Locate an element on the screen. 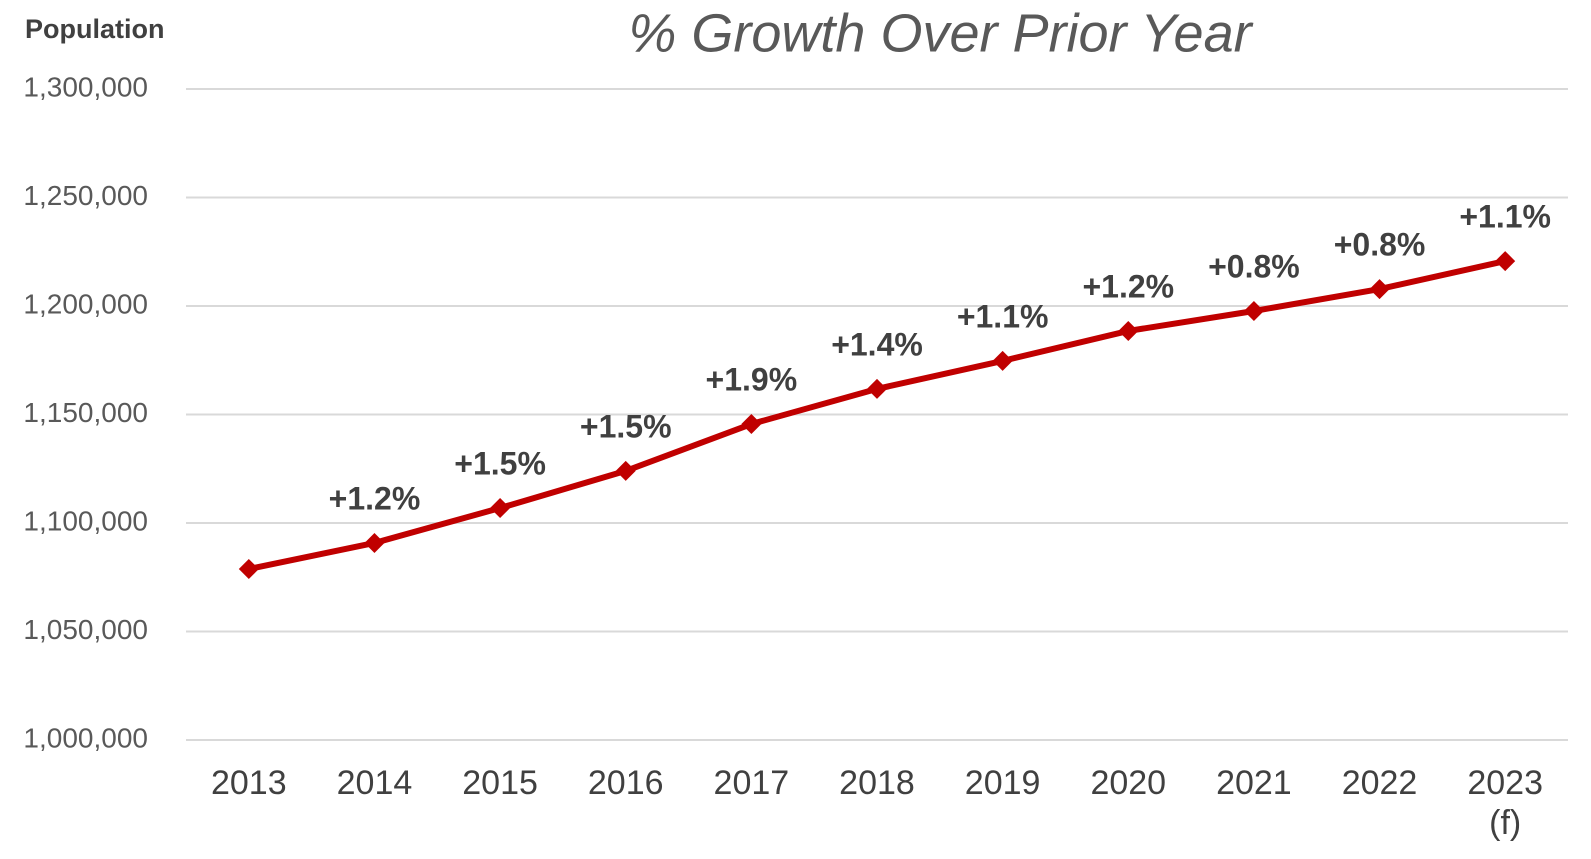 The height and width of the screenshot is (859, 1591). x-tick-label: 2014 is located at coordinates (374, 783).